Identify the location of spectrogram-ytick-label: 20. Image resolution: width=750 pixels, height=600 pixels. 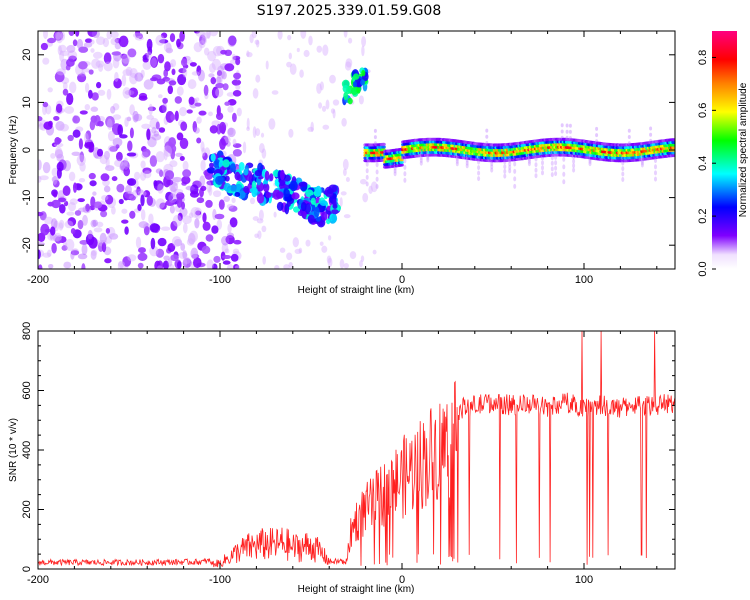
(27, 55).